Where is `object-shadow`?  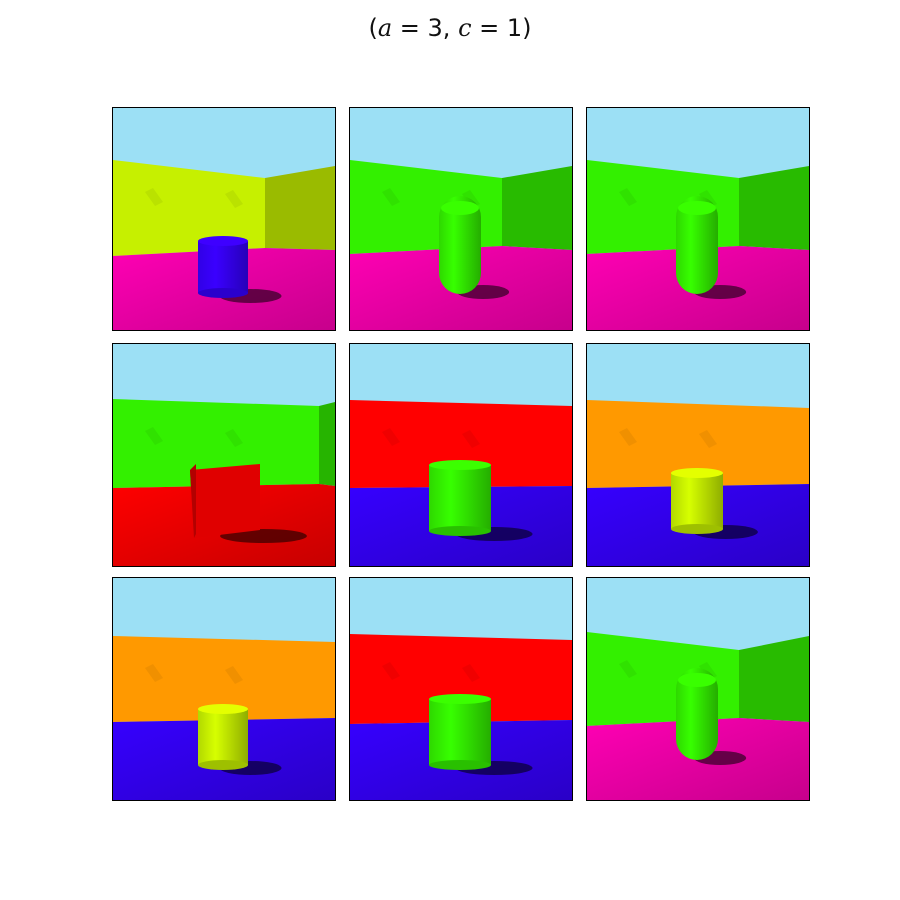 object-shadow is located at coordinates (263, 536).